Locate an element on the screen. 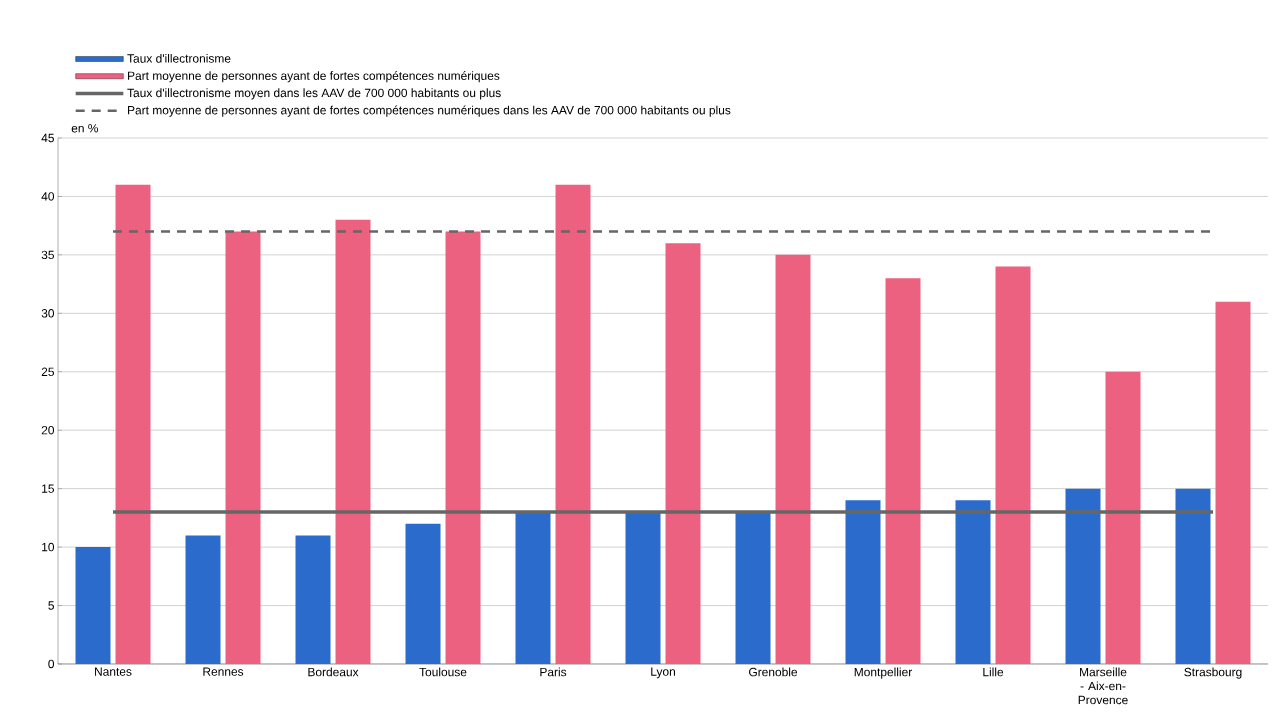  x-tick-label: Lyon is located at coordinates (663, 673).